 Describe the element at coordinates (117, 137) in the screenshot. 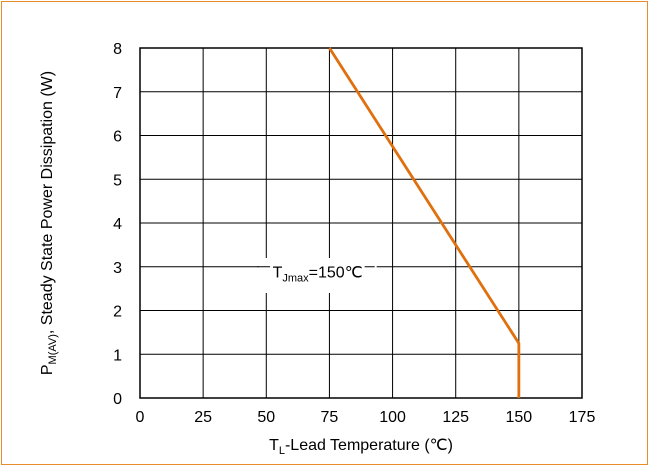

I see `y-tick-label: 6` at that location.